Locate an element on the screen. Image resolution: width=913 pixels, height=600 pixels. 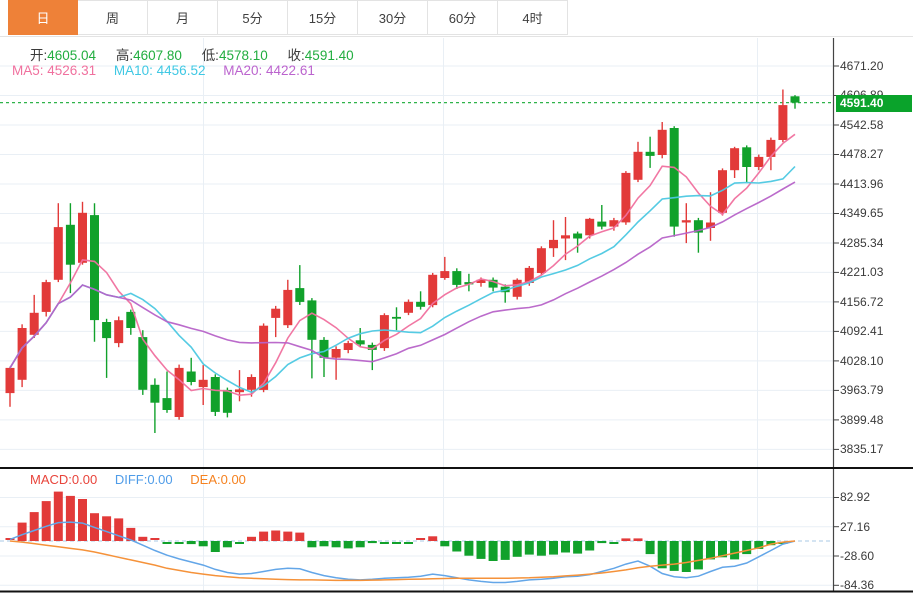
macd-axis-label: -84.36 is located at coordinates (857, 585).